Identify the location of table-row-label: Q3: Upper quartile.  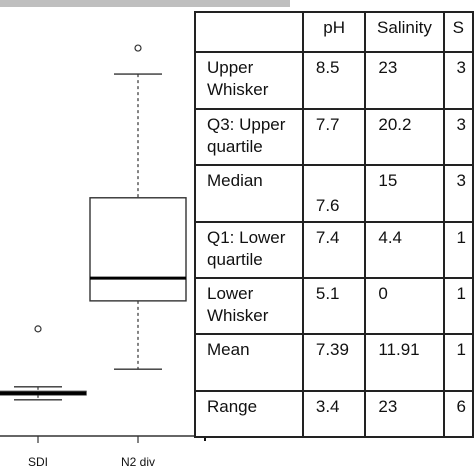
(249, 137).